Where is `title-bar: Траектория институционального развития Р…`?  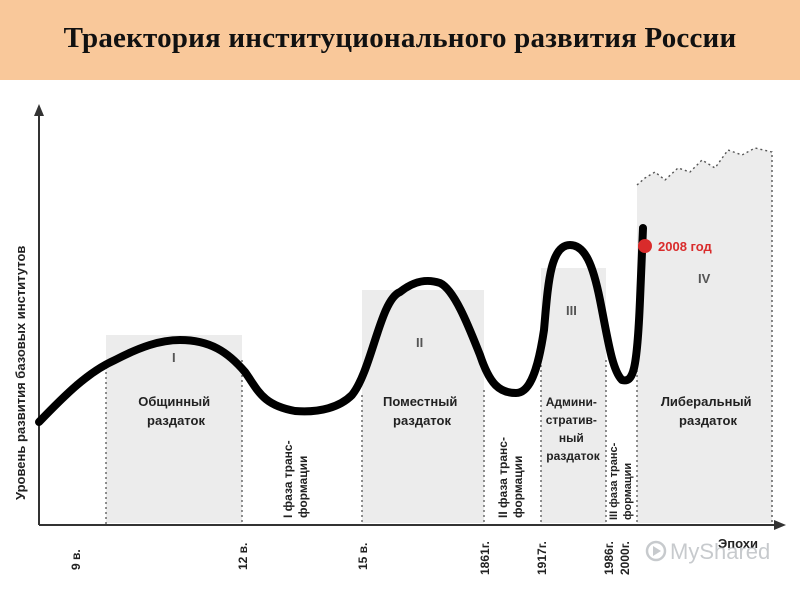 title-bar: Траектория институционального развития Р… is located at coordinates (400, 40).